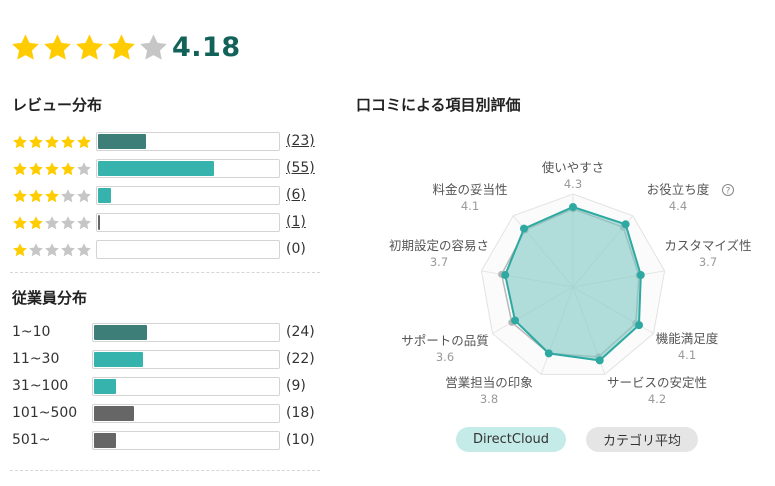  I want to click on review-count-link: (6), so click(296, 195).